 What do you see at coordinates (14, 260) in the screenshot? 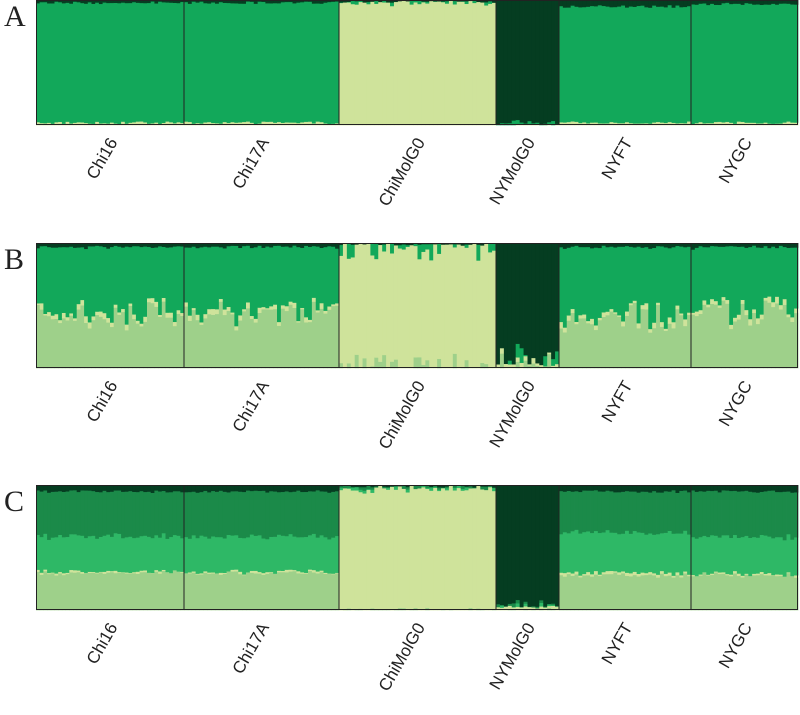
I see `panel-letter-b: B` at bounding box center [14, 260].